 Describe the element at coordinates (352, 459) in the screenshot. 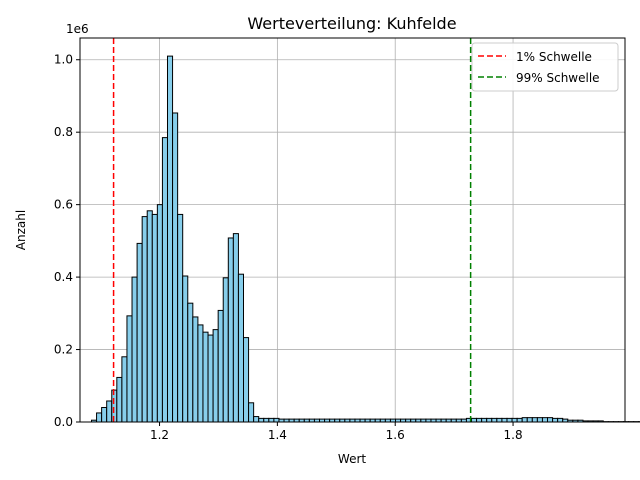

I see `x-axis-label: Wert` at that location.